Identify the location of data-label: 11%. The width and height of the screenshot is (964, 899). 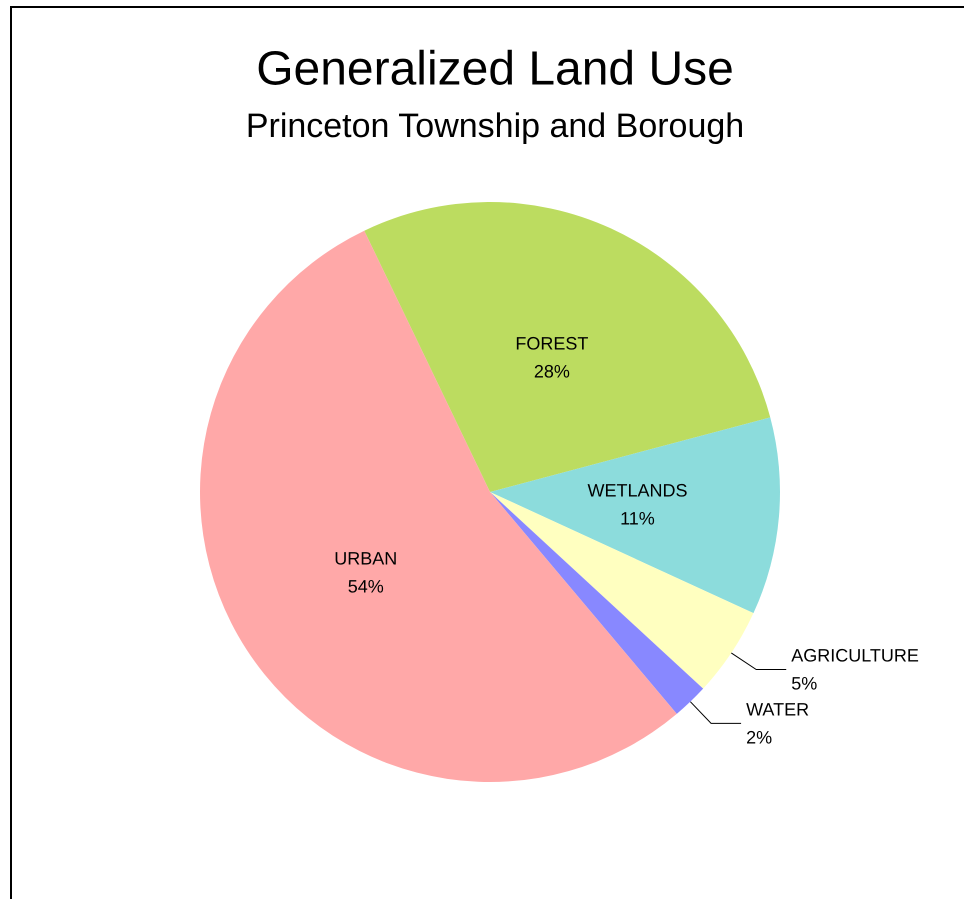
(637, 518).